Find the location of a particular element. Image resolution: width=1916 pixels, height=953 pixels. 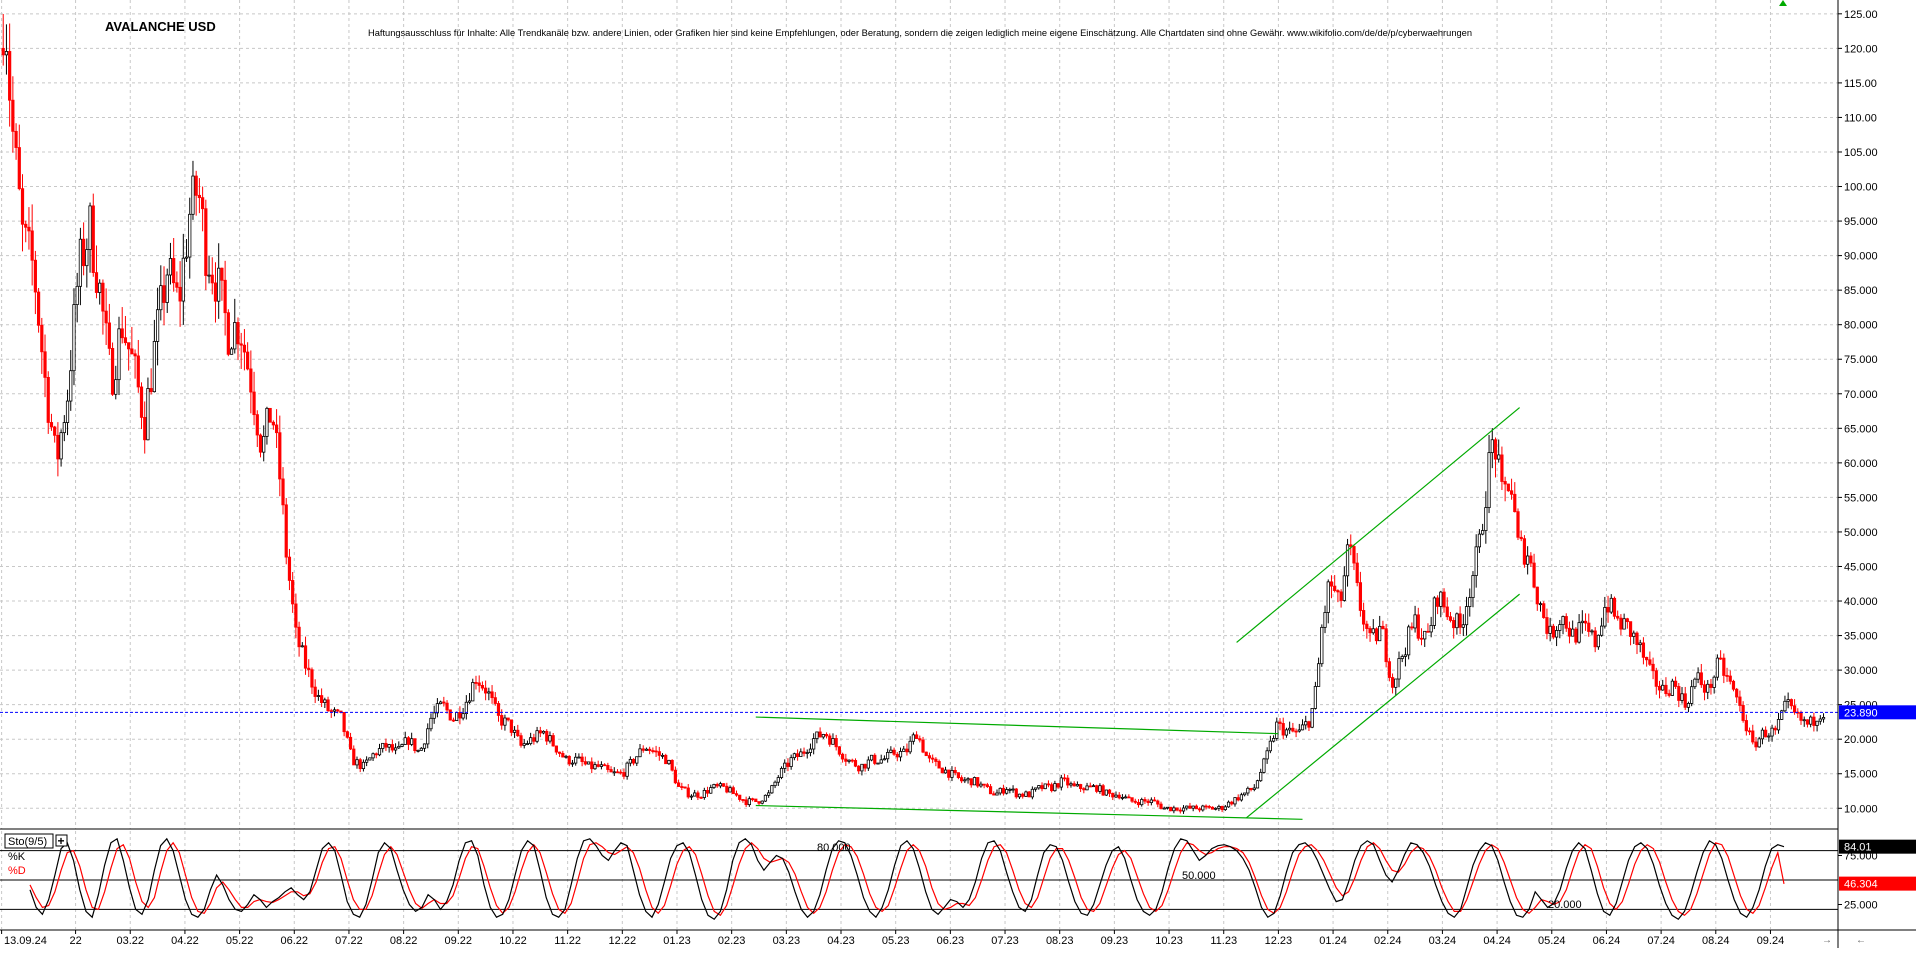

price-tick-label: 75.000 is located at coordinates (1861, 360).